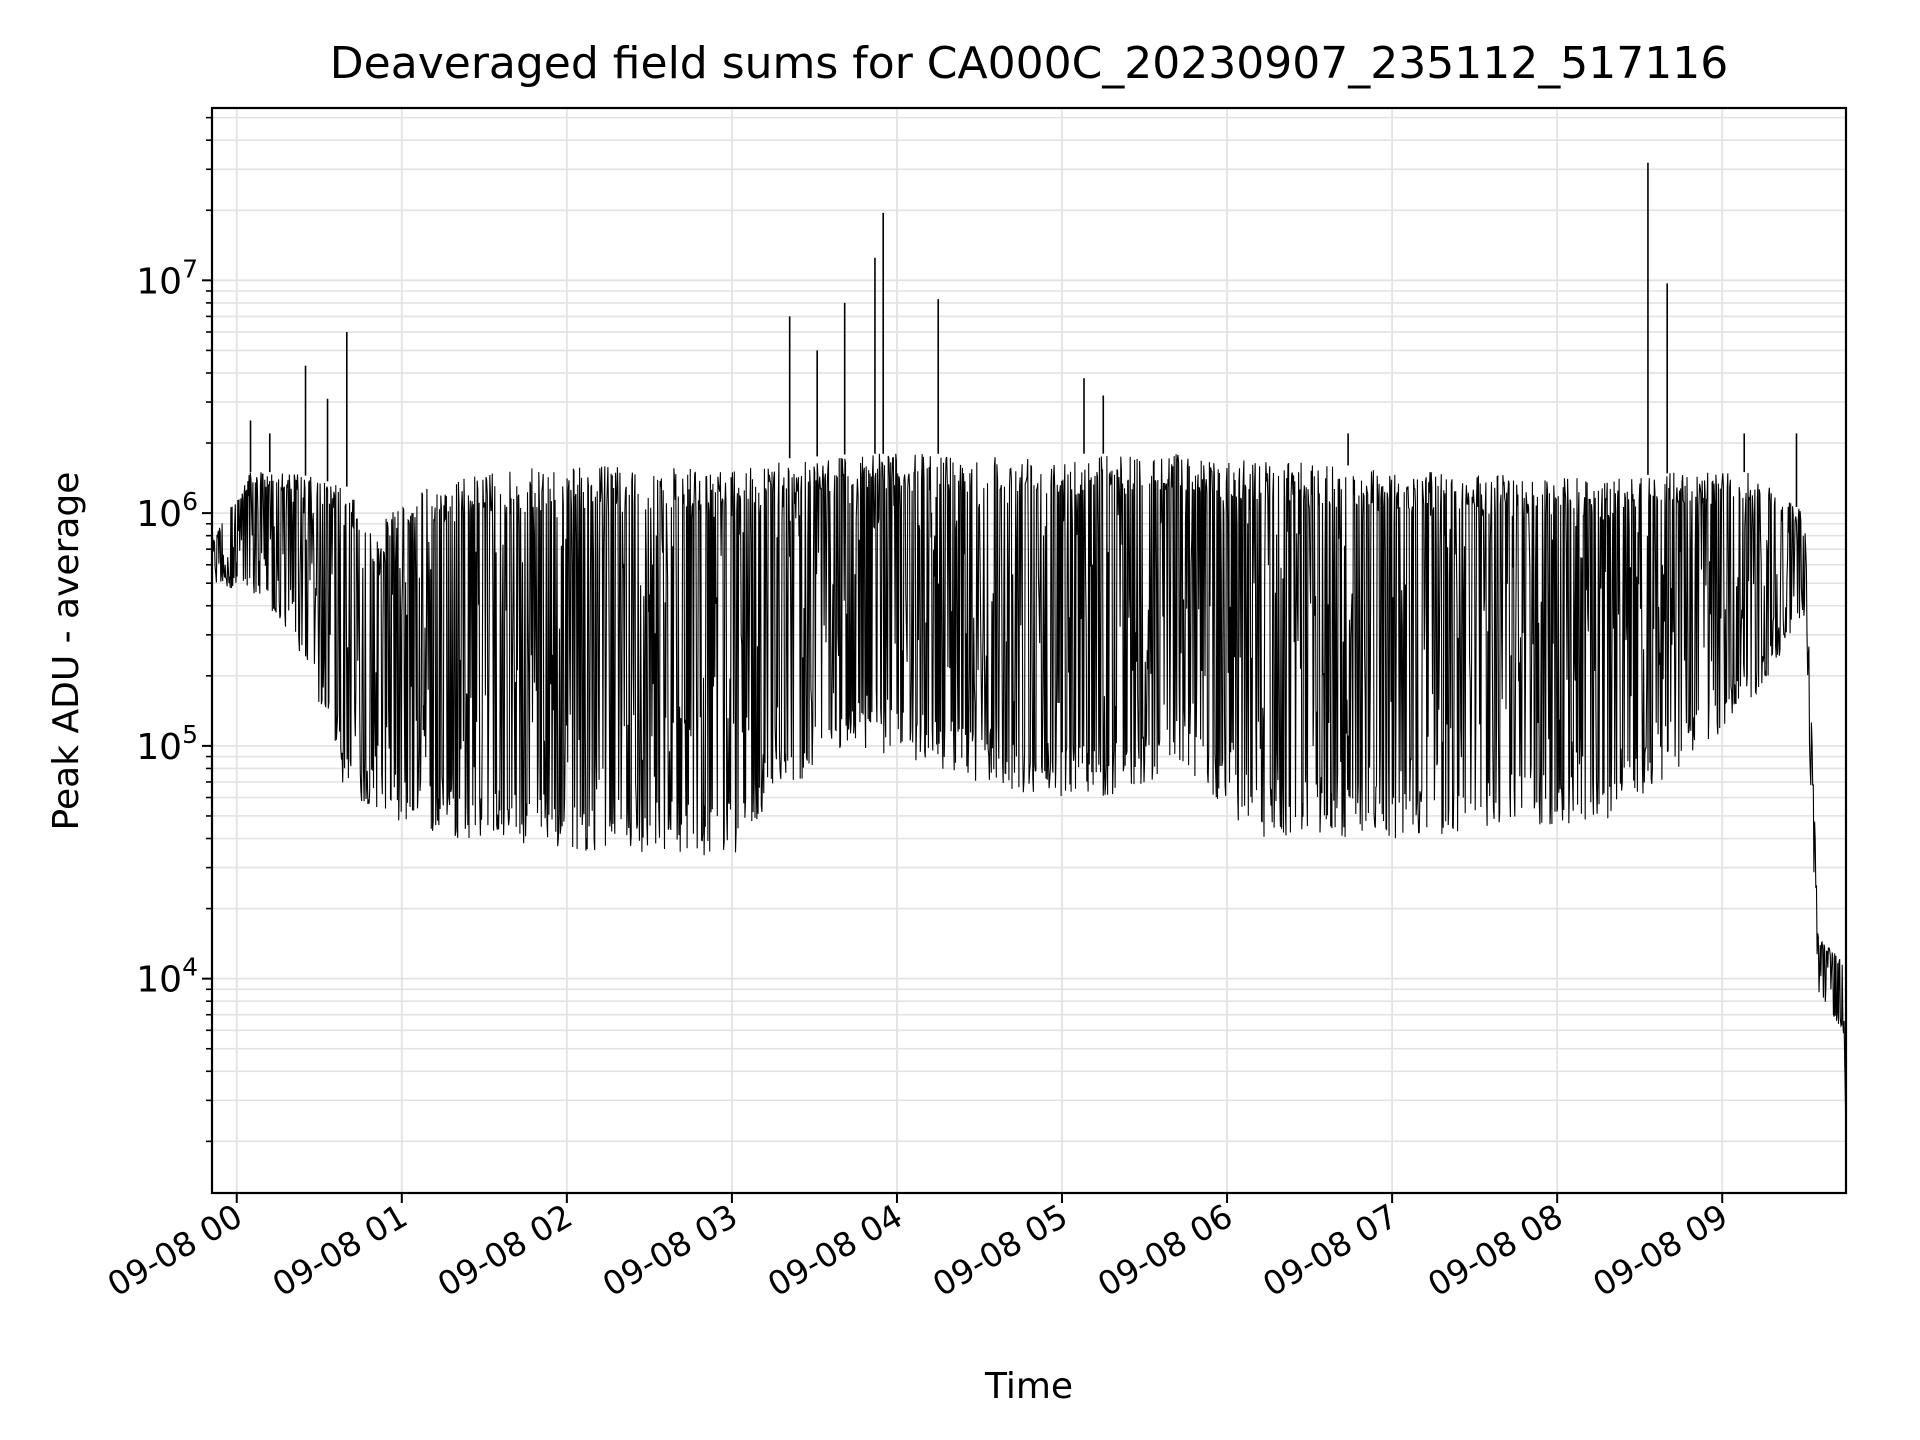 This screenshot has width=1920, height=1440. I want to click on y-tick-label: 10⁶, so click(167, 511).